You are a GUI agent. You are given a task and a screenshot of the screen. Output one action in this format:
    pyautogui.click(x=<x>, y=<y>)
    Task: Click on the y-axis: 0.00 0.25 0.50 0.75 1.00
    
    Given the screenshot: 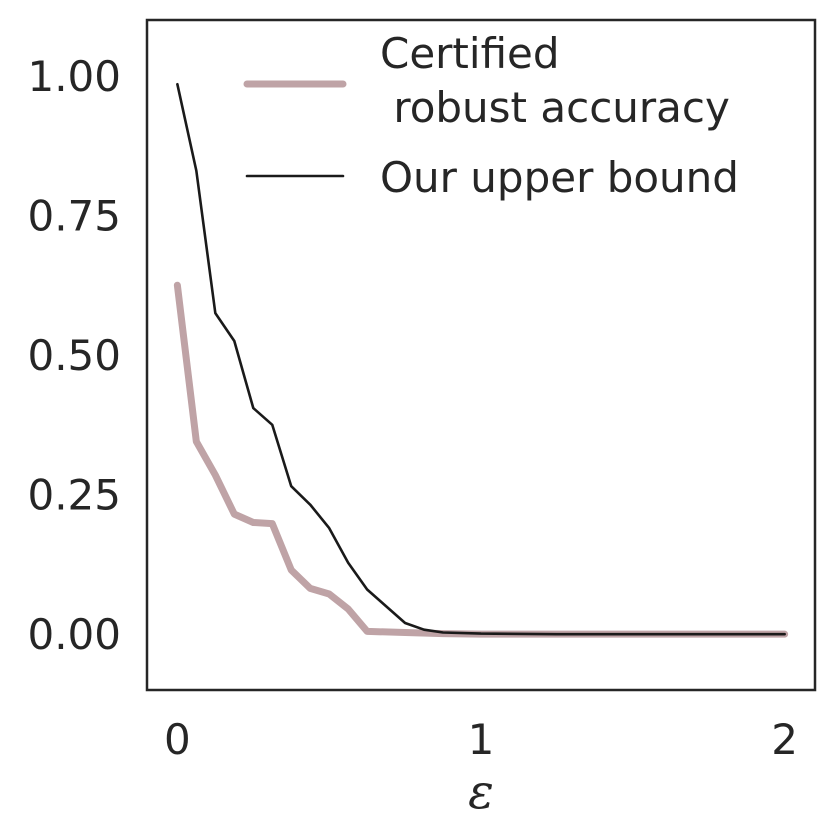 What is the action you would take?
    pyautogui.click(x=74, y=355)
    